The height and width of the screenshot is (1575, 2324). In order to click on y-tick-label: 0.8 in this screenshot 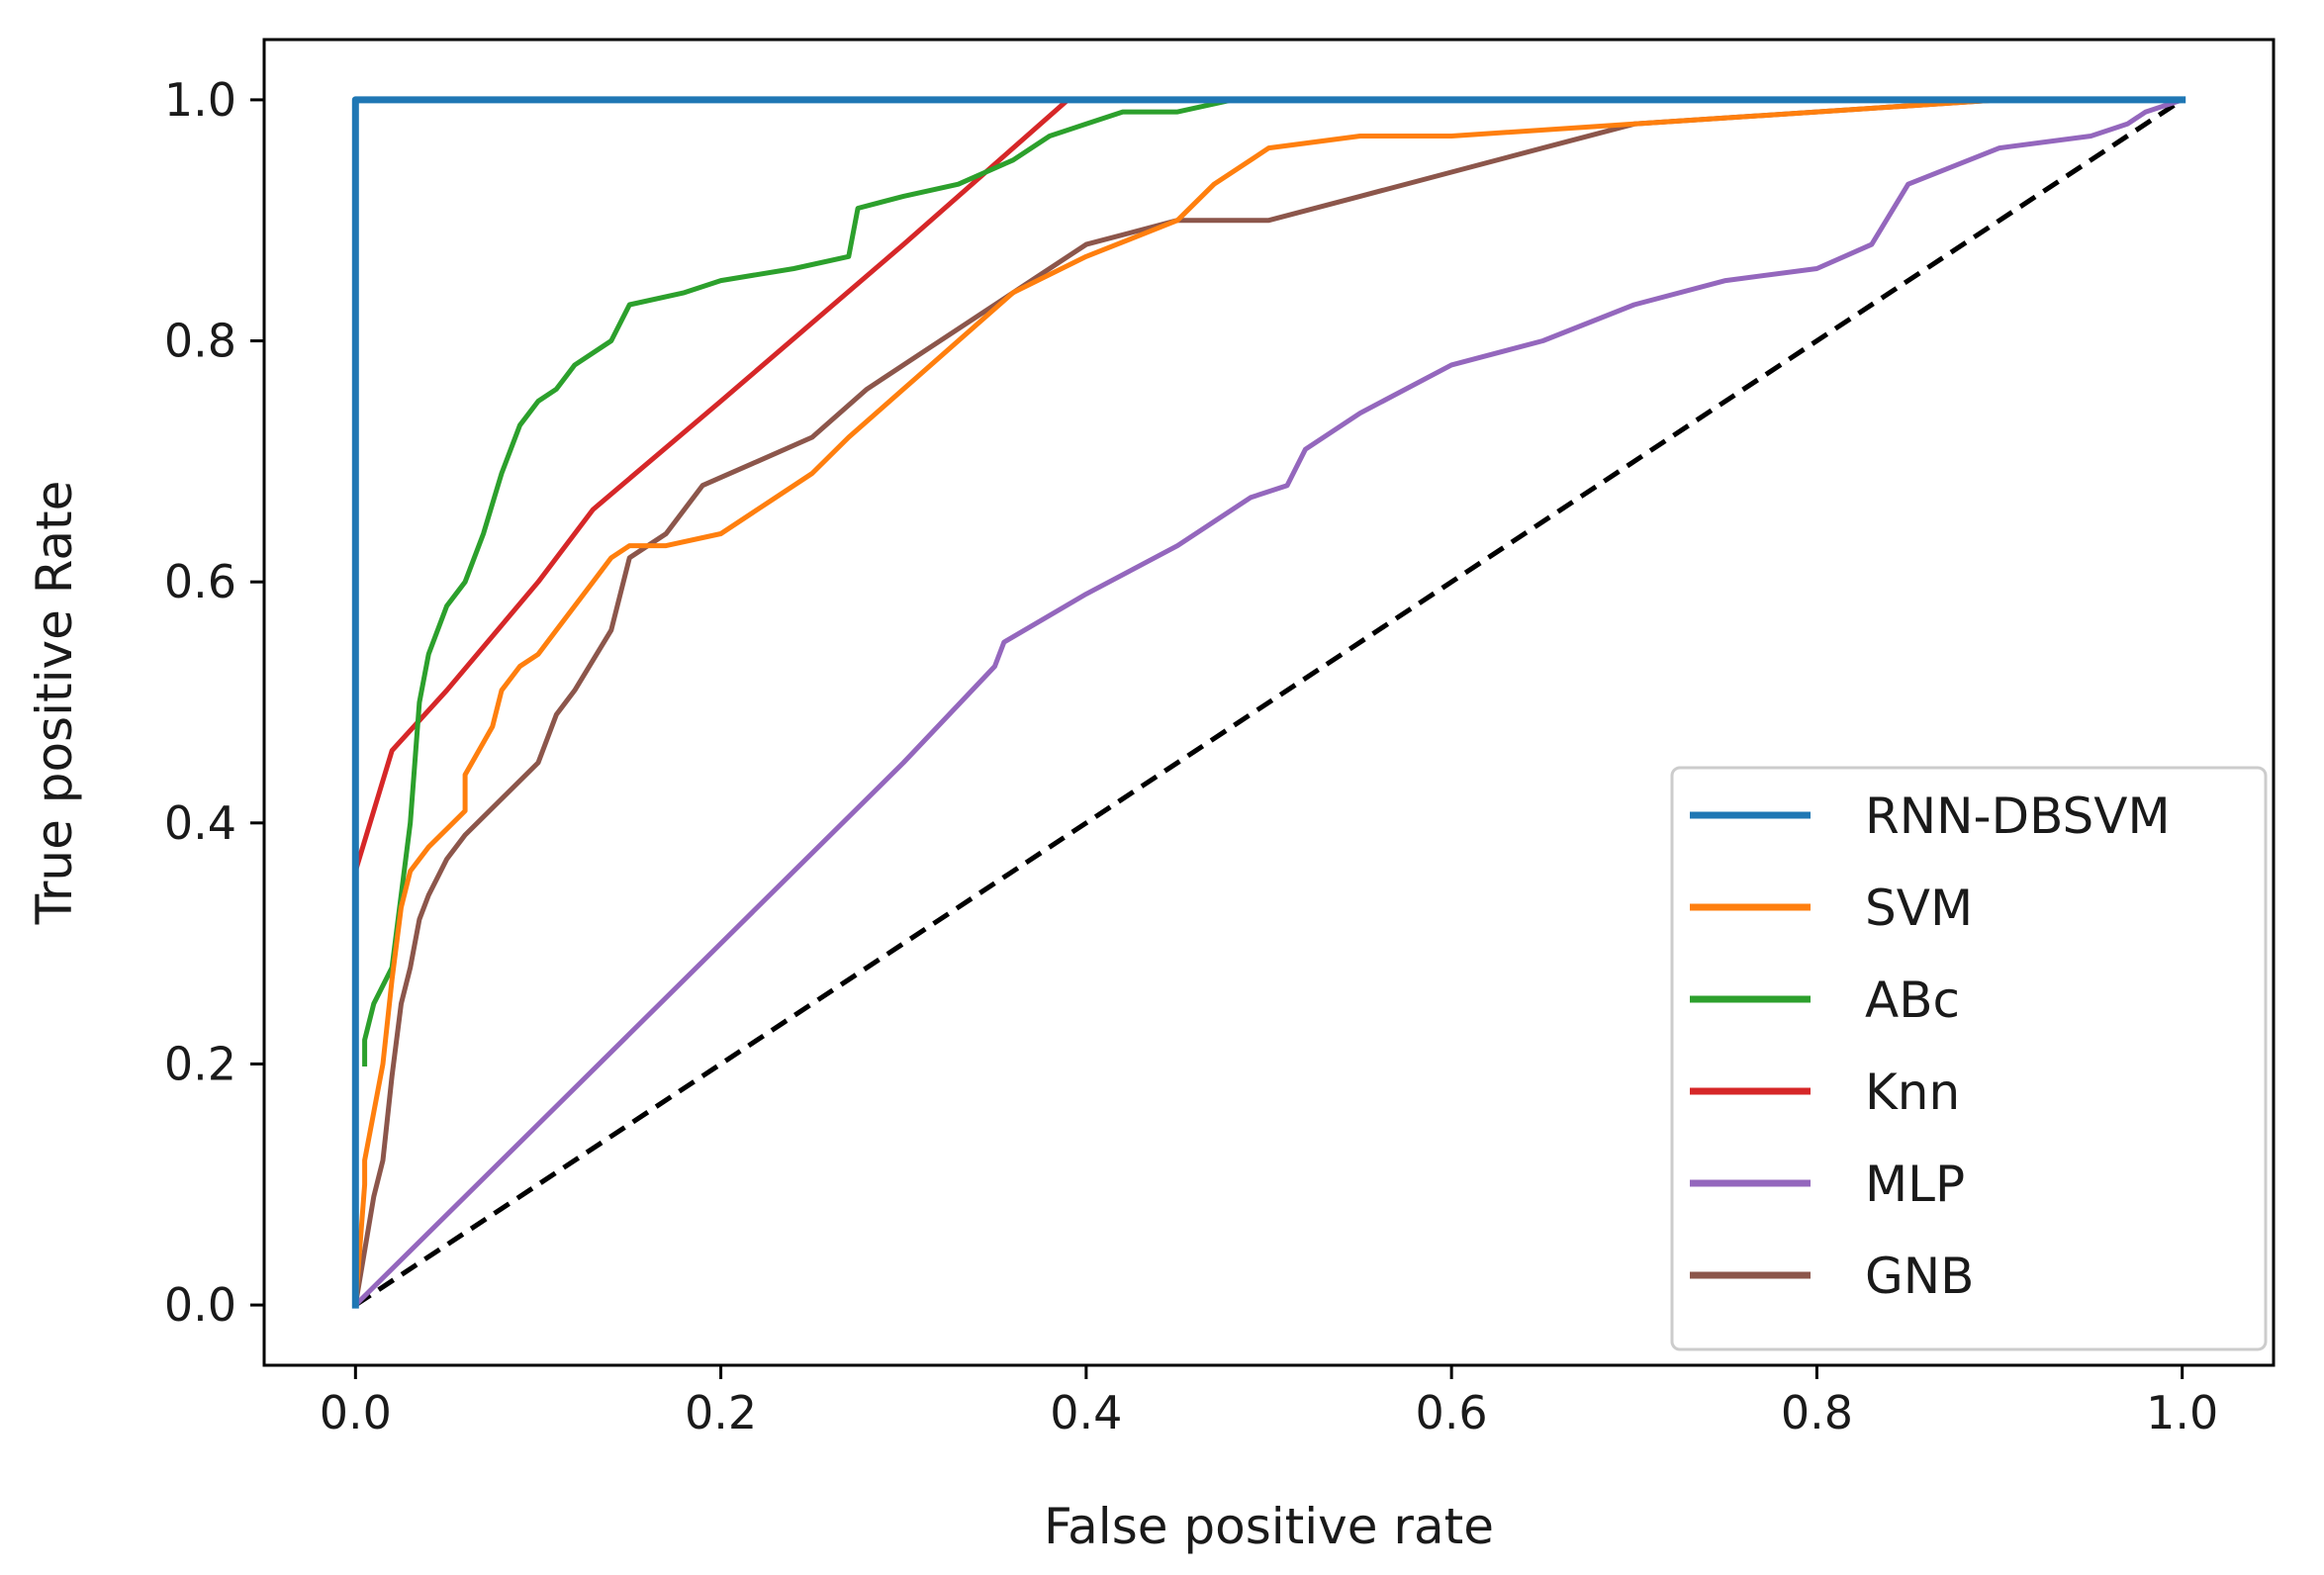, I will do `click(200, 341)`.